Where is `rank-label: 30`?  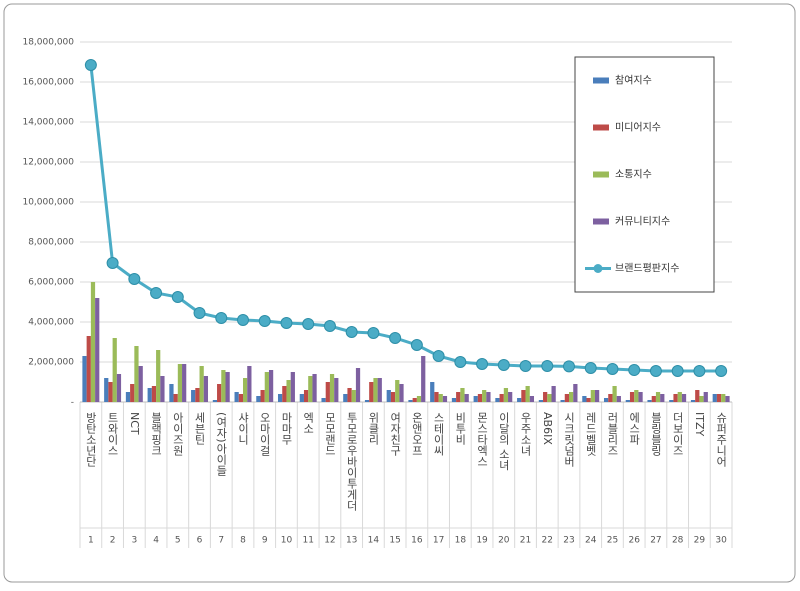
rank-label: 30 is located at coordinates (721, 541).